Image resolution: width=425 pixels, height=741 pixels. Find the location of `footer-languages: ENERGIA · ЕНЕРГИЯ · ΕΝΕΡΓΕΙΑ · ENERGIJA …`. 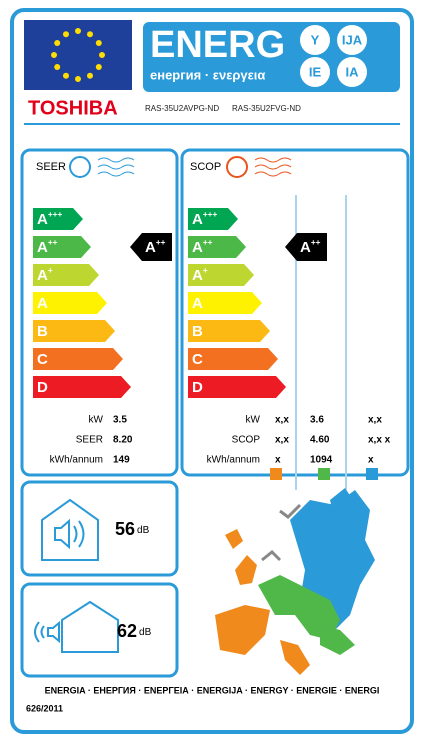

footer-languages: ENERGIA · ЕНЕРГИЯ · ΕΝΕΡΓΕΙΑ · ENERGIJA … is located at coordinates (212, 690).